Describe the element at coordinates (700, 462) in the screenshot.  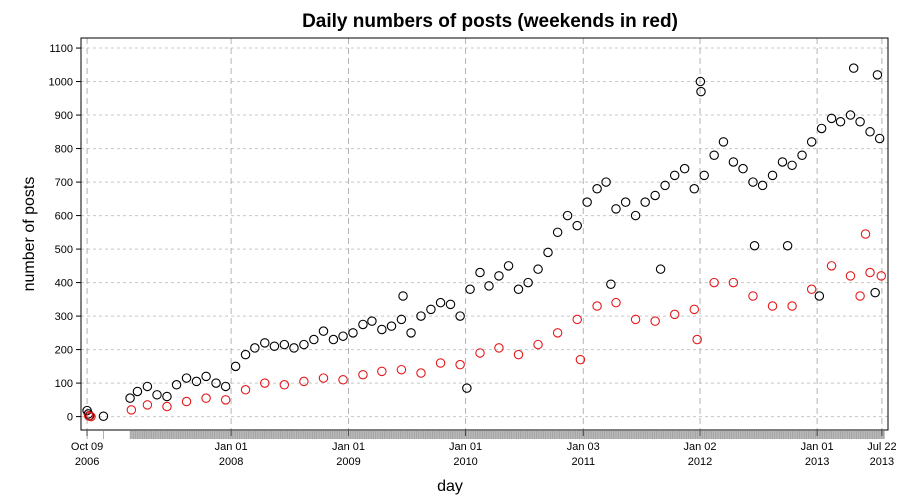
I see `x-tick-label-year: 2012` at that location.